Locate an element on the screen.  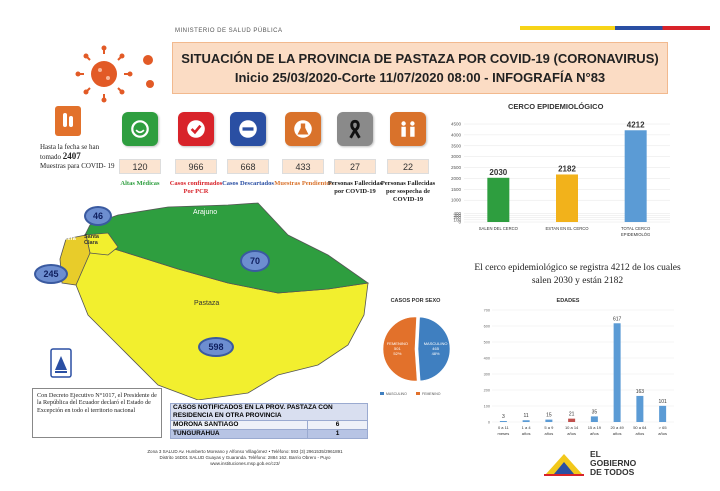
edades-category-label: 1 a 4 años is located at coordinates (527, 430).